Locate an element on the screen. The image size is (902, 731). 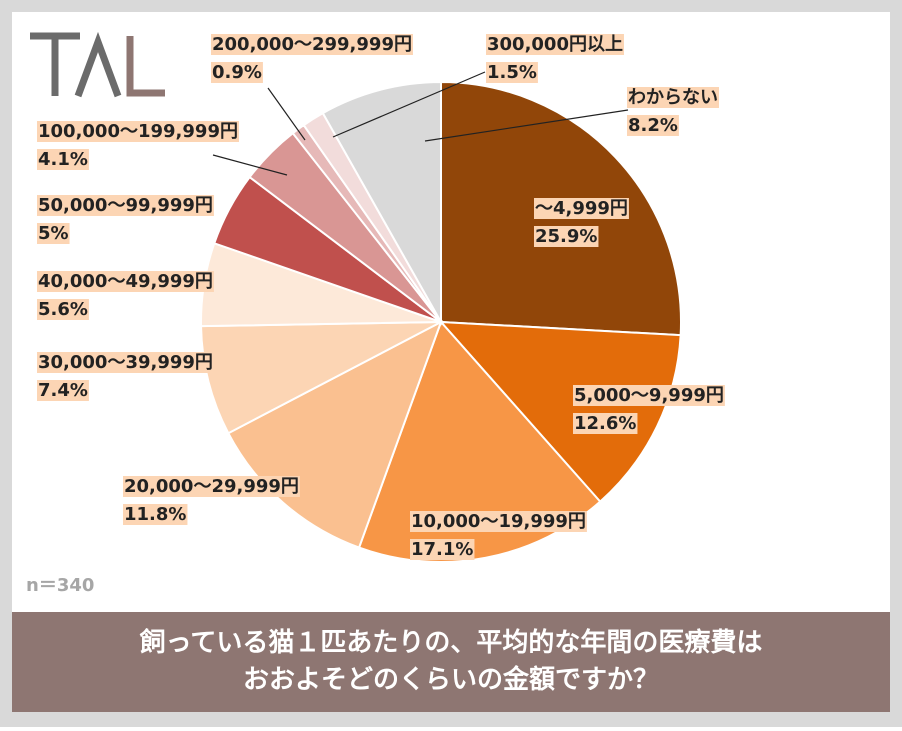
value-label: 7.4% is located at coordinates (63, 390).